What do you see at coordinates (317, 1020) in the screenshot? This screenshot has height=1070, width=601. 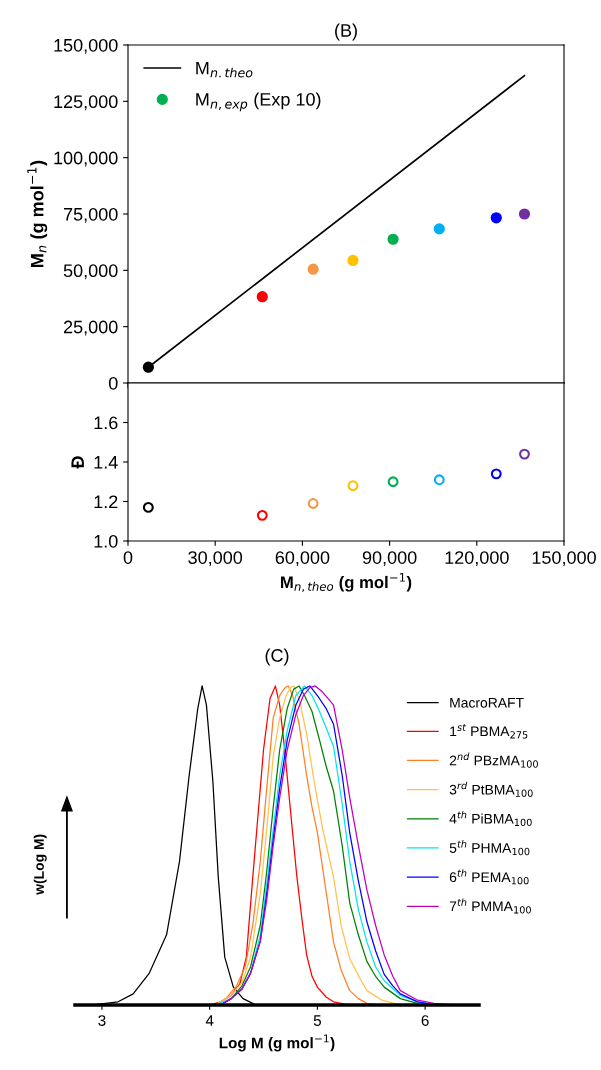 I see `x-tick-label: 5` at bounding box center [317, 1020].